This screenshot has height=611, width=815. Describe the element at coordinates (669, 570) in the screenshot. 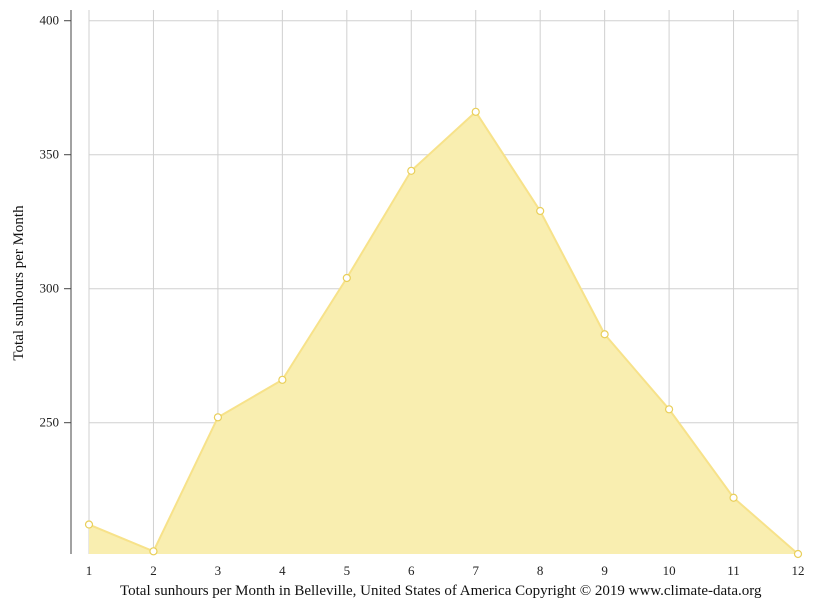

I see `x-tick-label-10: 10` at that location.